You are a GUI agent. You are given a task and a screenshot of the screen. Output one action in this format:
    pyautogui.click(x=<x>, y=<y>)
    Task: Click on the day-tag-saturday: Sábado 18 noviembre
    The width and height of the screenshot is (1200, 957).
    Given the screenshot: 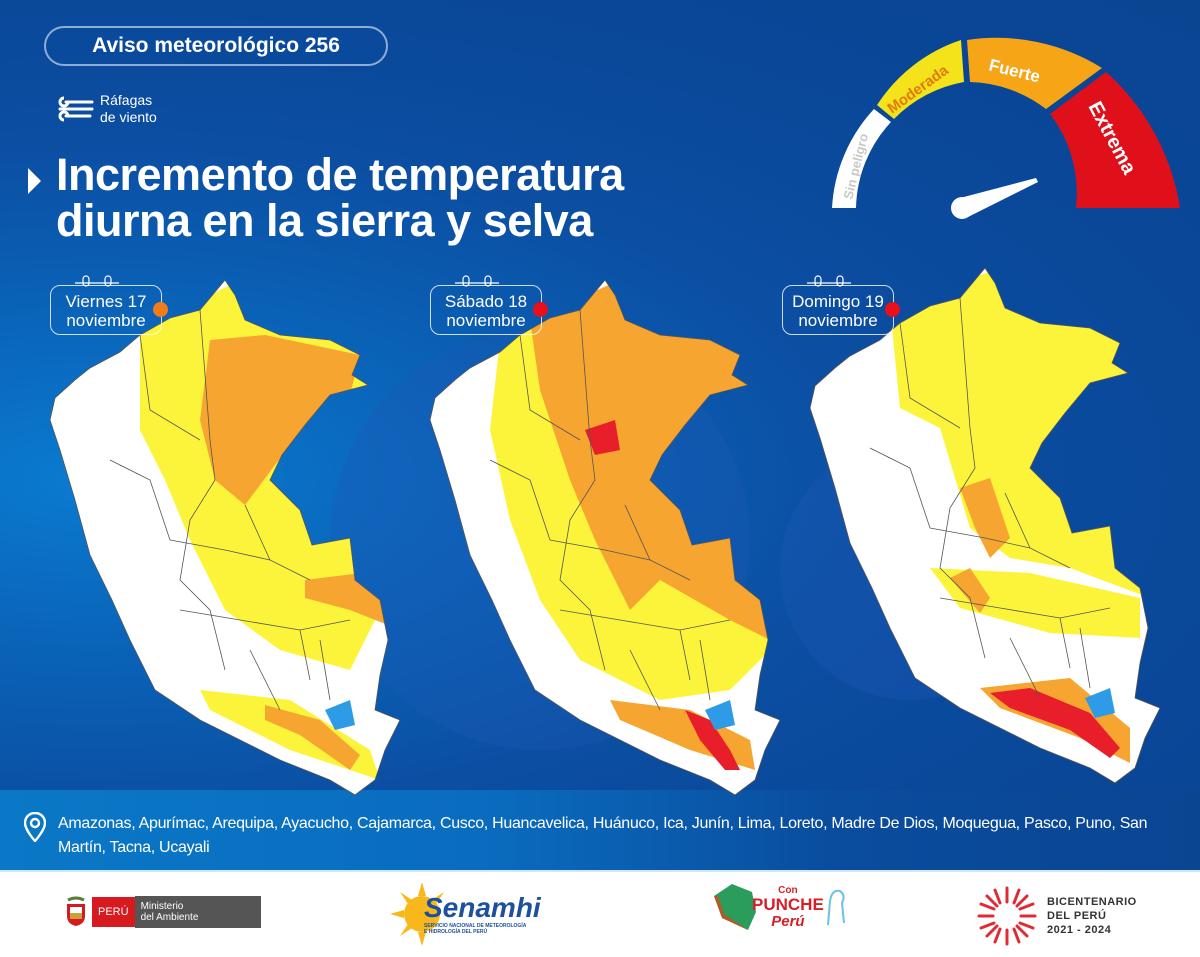 What is the action you would take?
    pyautogui.click(x=489, y=305)
    